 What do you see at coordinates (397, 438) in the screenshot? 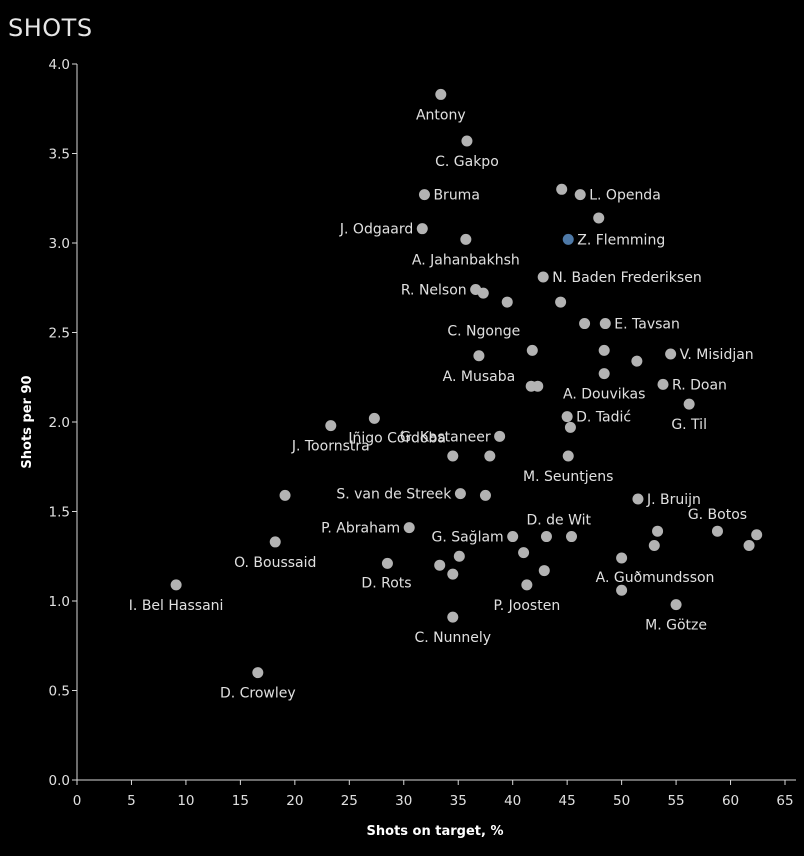
I see `point-label: Iñigo Córdoba` at bounding box center [397, 438].